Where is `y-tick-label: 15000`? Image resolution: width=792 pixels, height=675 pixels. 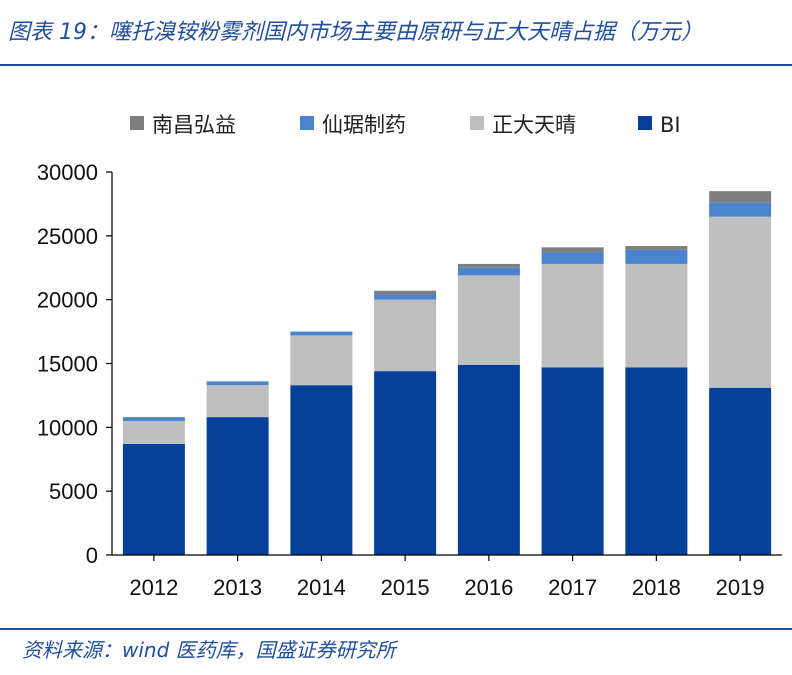
y-tick-label: 15000 is located at coordinates (67, 364).